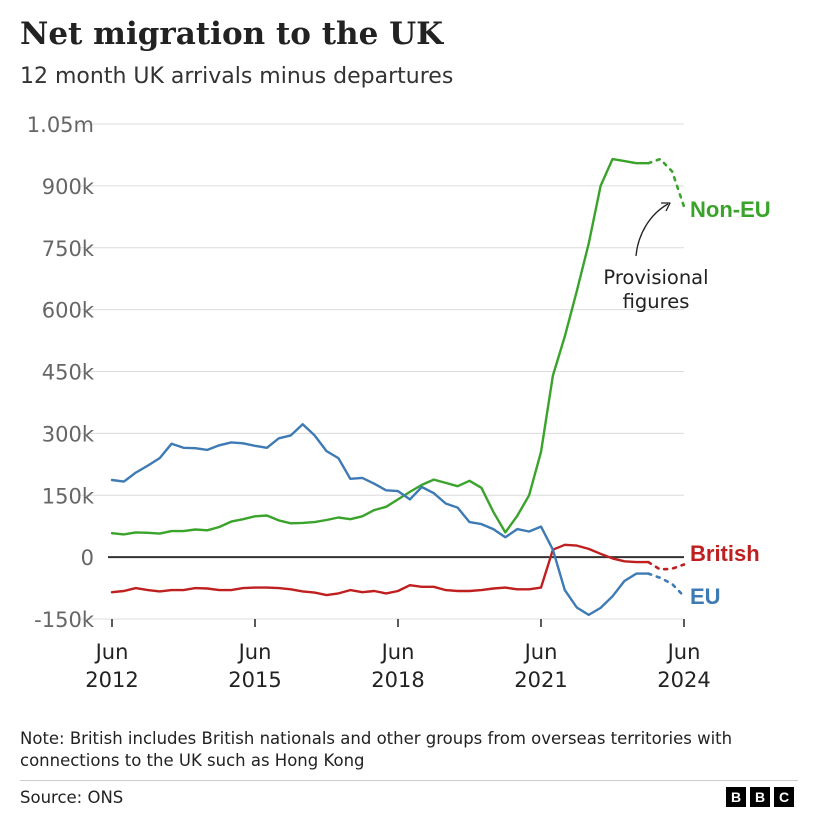 Image resolution: width=818 pixels, height=822 pixels. Describe the element at coordinates (666, 585) in the screenshot. I see `series-provisional-line-eu` at that location.